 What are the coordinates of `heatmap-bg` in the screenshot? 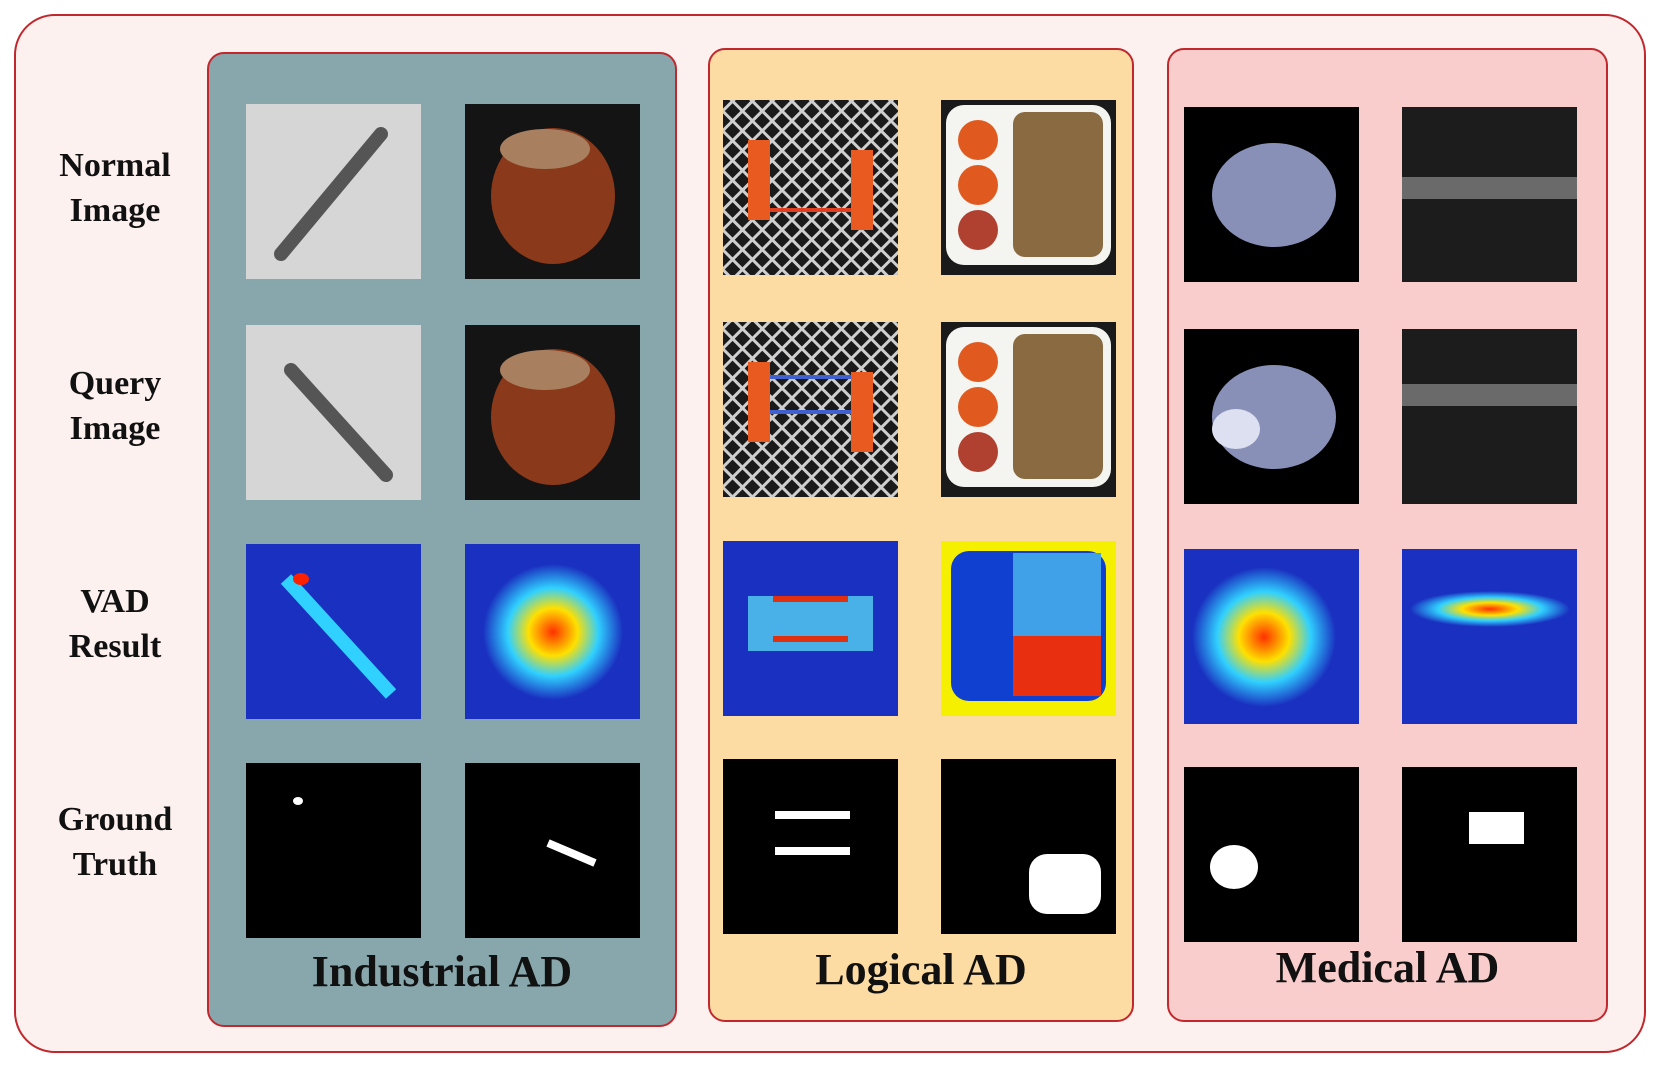 It's located at (1489, 636).